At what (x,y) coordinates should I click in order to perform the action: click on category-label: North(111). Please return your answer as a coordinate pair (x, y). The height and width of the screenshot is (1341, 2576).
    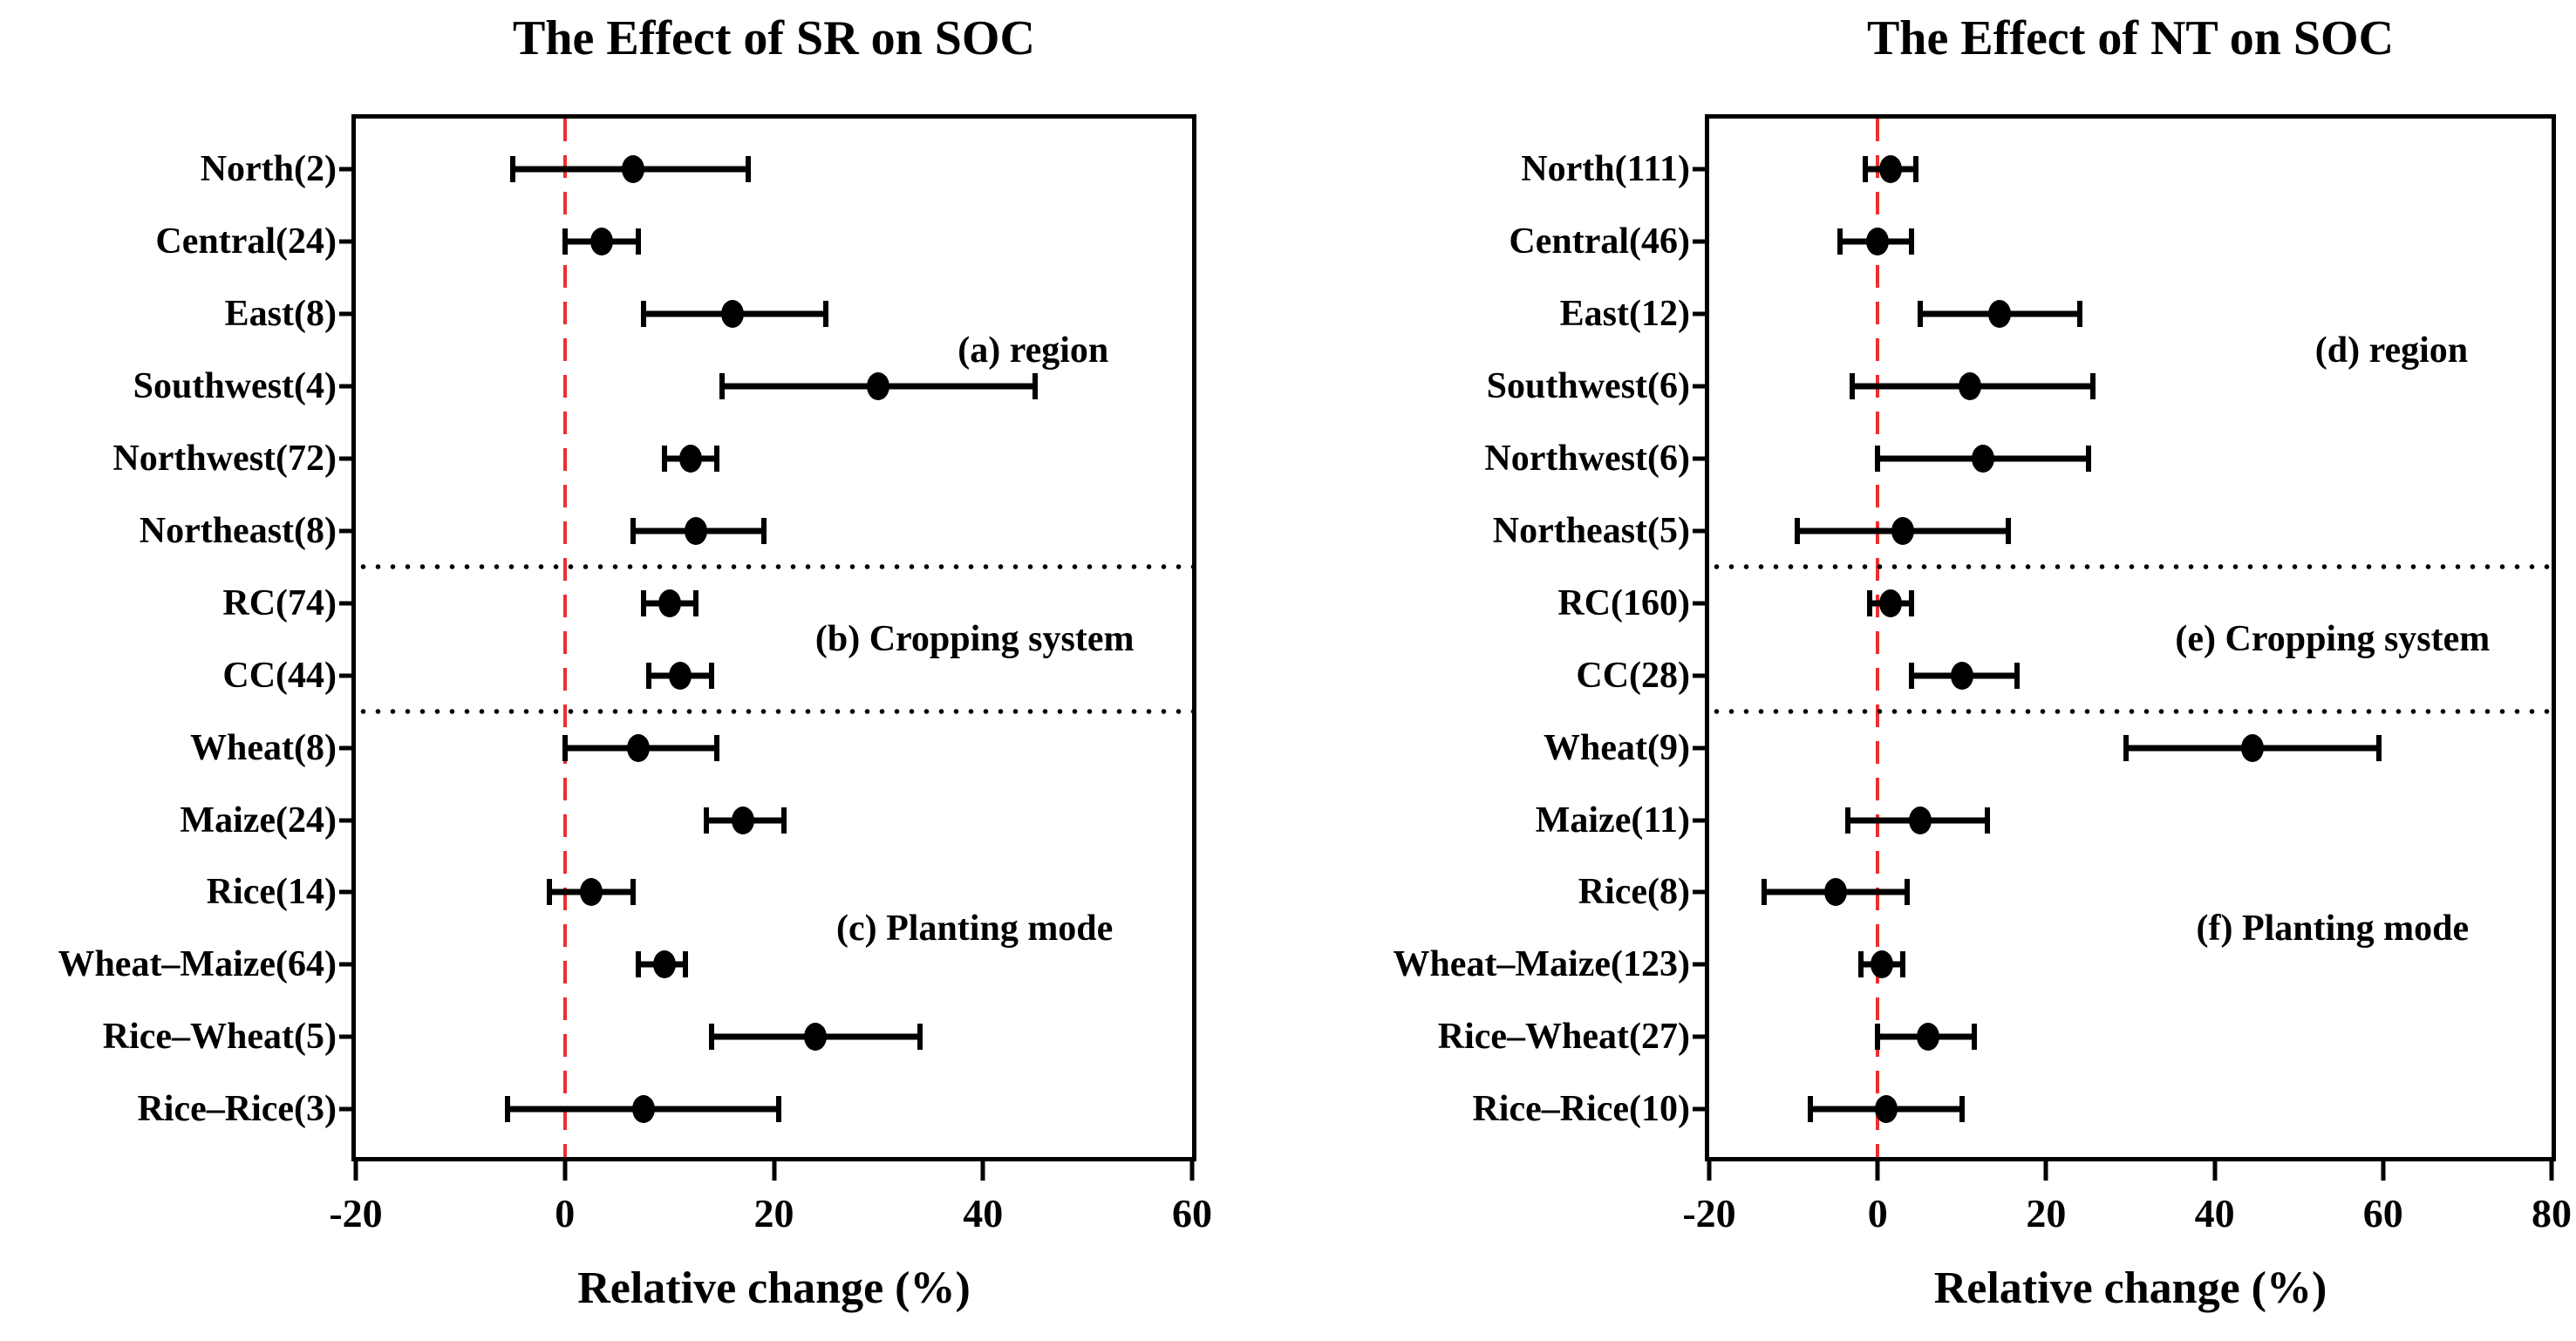
    Looking at the image, I should click on (1606, 169).